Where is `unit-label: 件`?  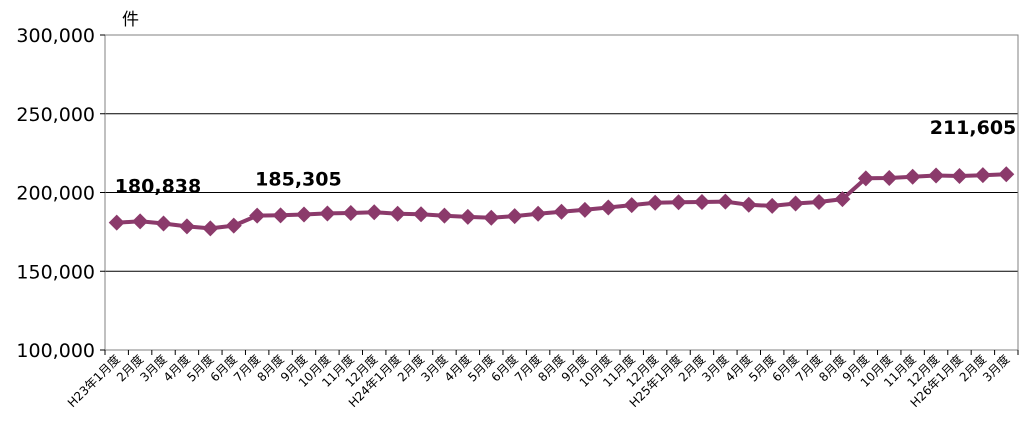
unit-label: 件 is located at coordinates (130, 20).